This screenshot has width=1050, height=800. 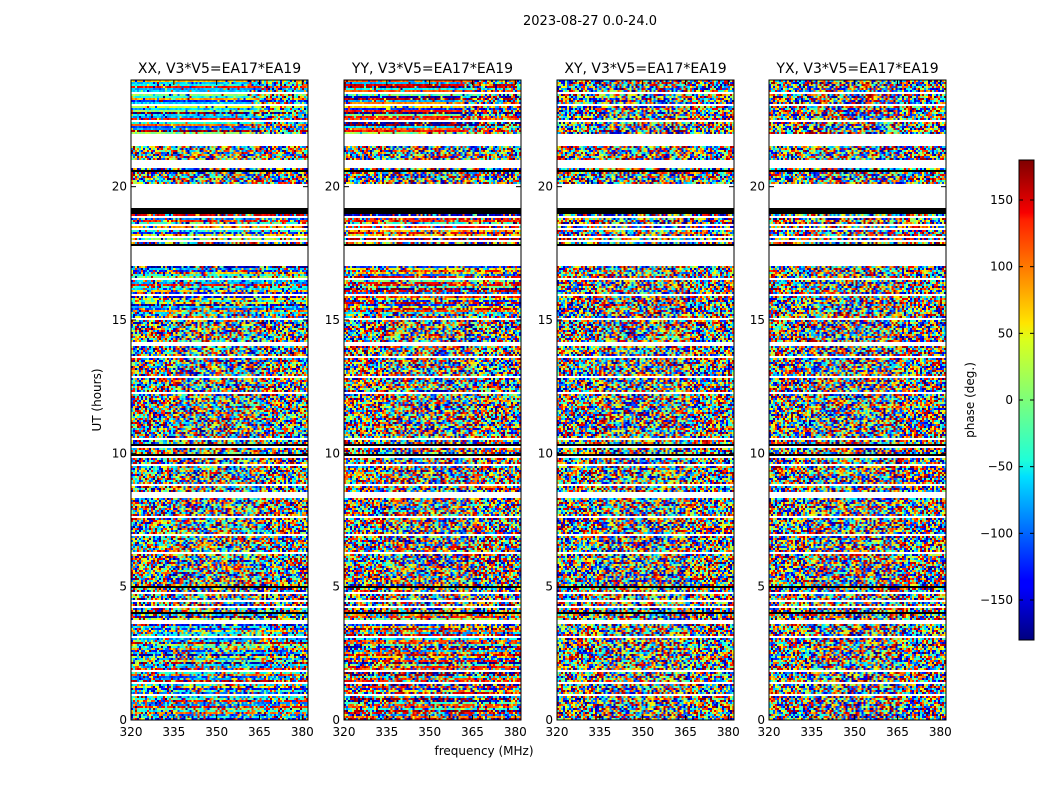 I want to click on panel-xx-phase-image, so click(x=219, y=400).